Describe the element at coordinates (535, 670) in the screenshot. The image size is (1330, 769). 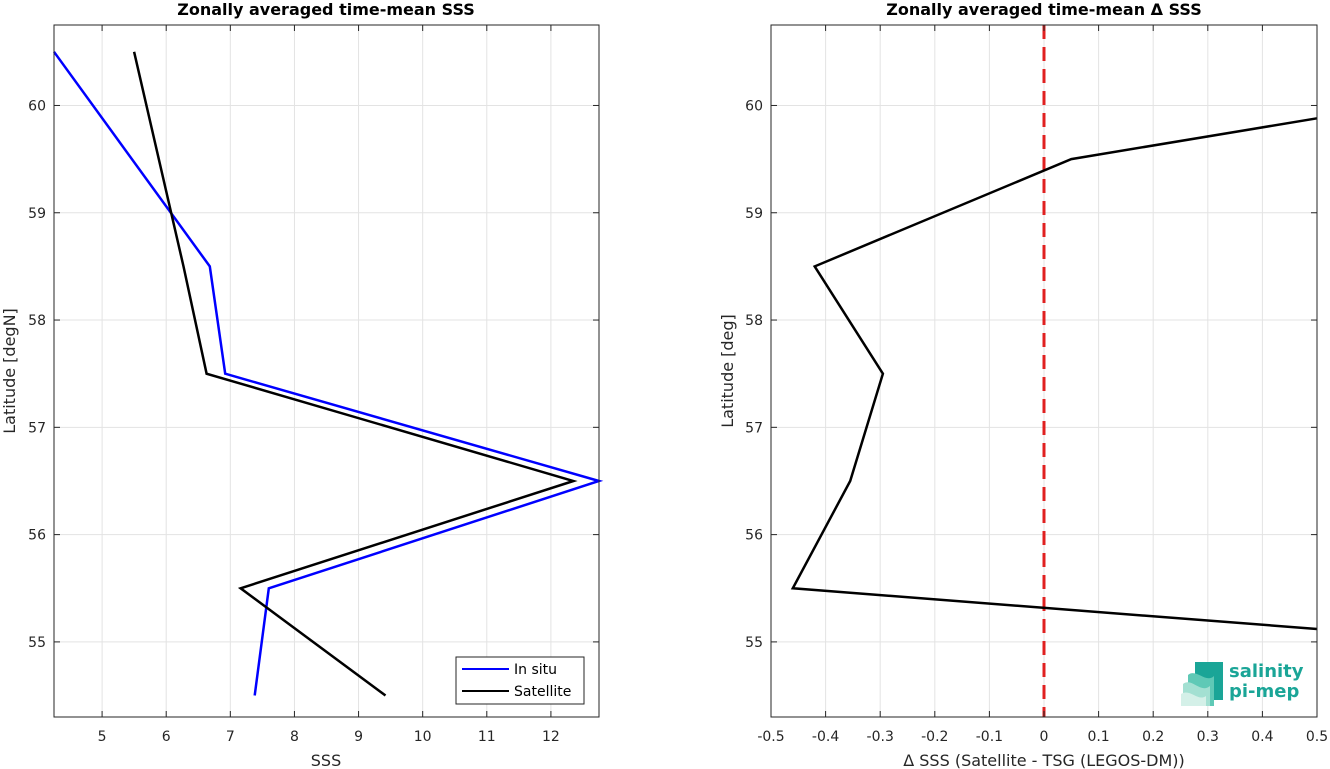
I see `legend-label-in-situ: In situ` at that location.